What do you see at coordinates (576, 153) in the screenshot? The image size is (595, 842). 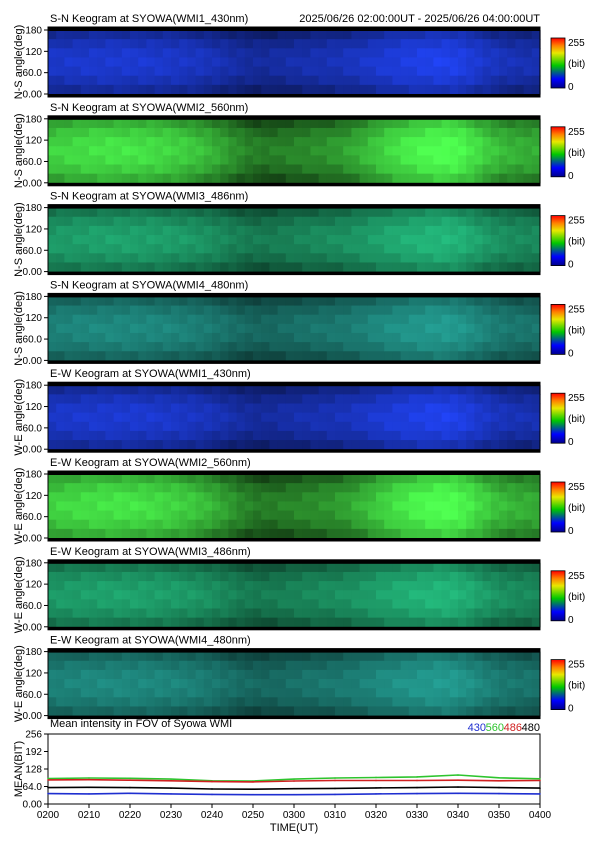 I see `colorbar-unit-label: (bit)` at bounding box center [576, 153].